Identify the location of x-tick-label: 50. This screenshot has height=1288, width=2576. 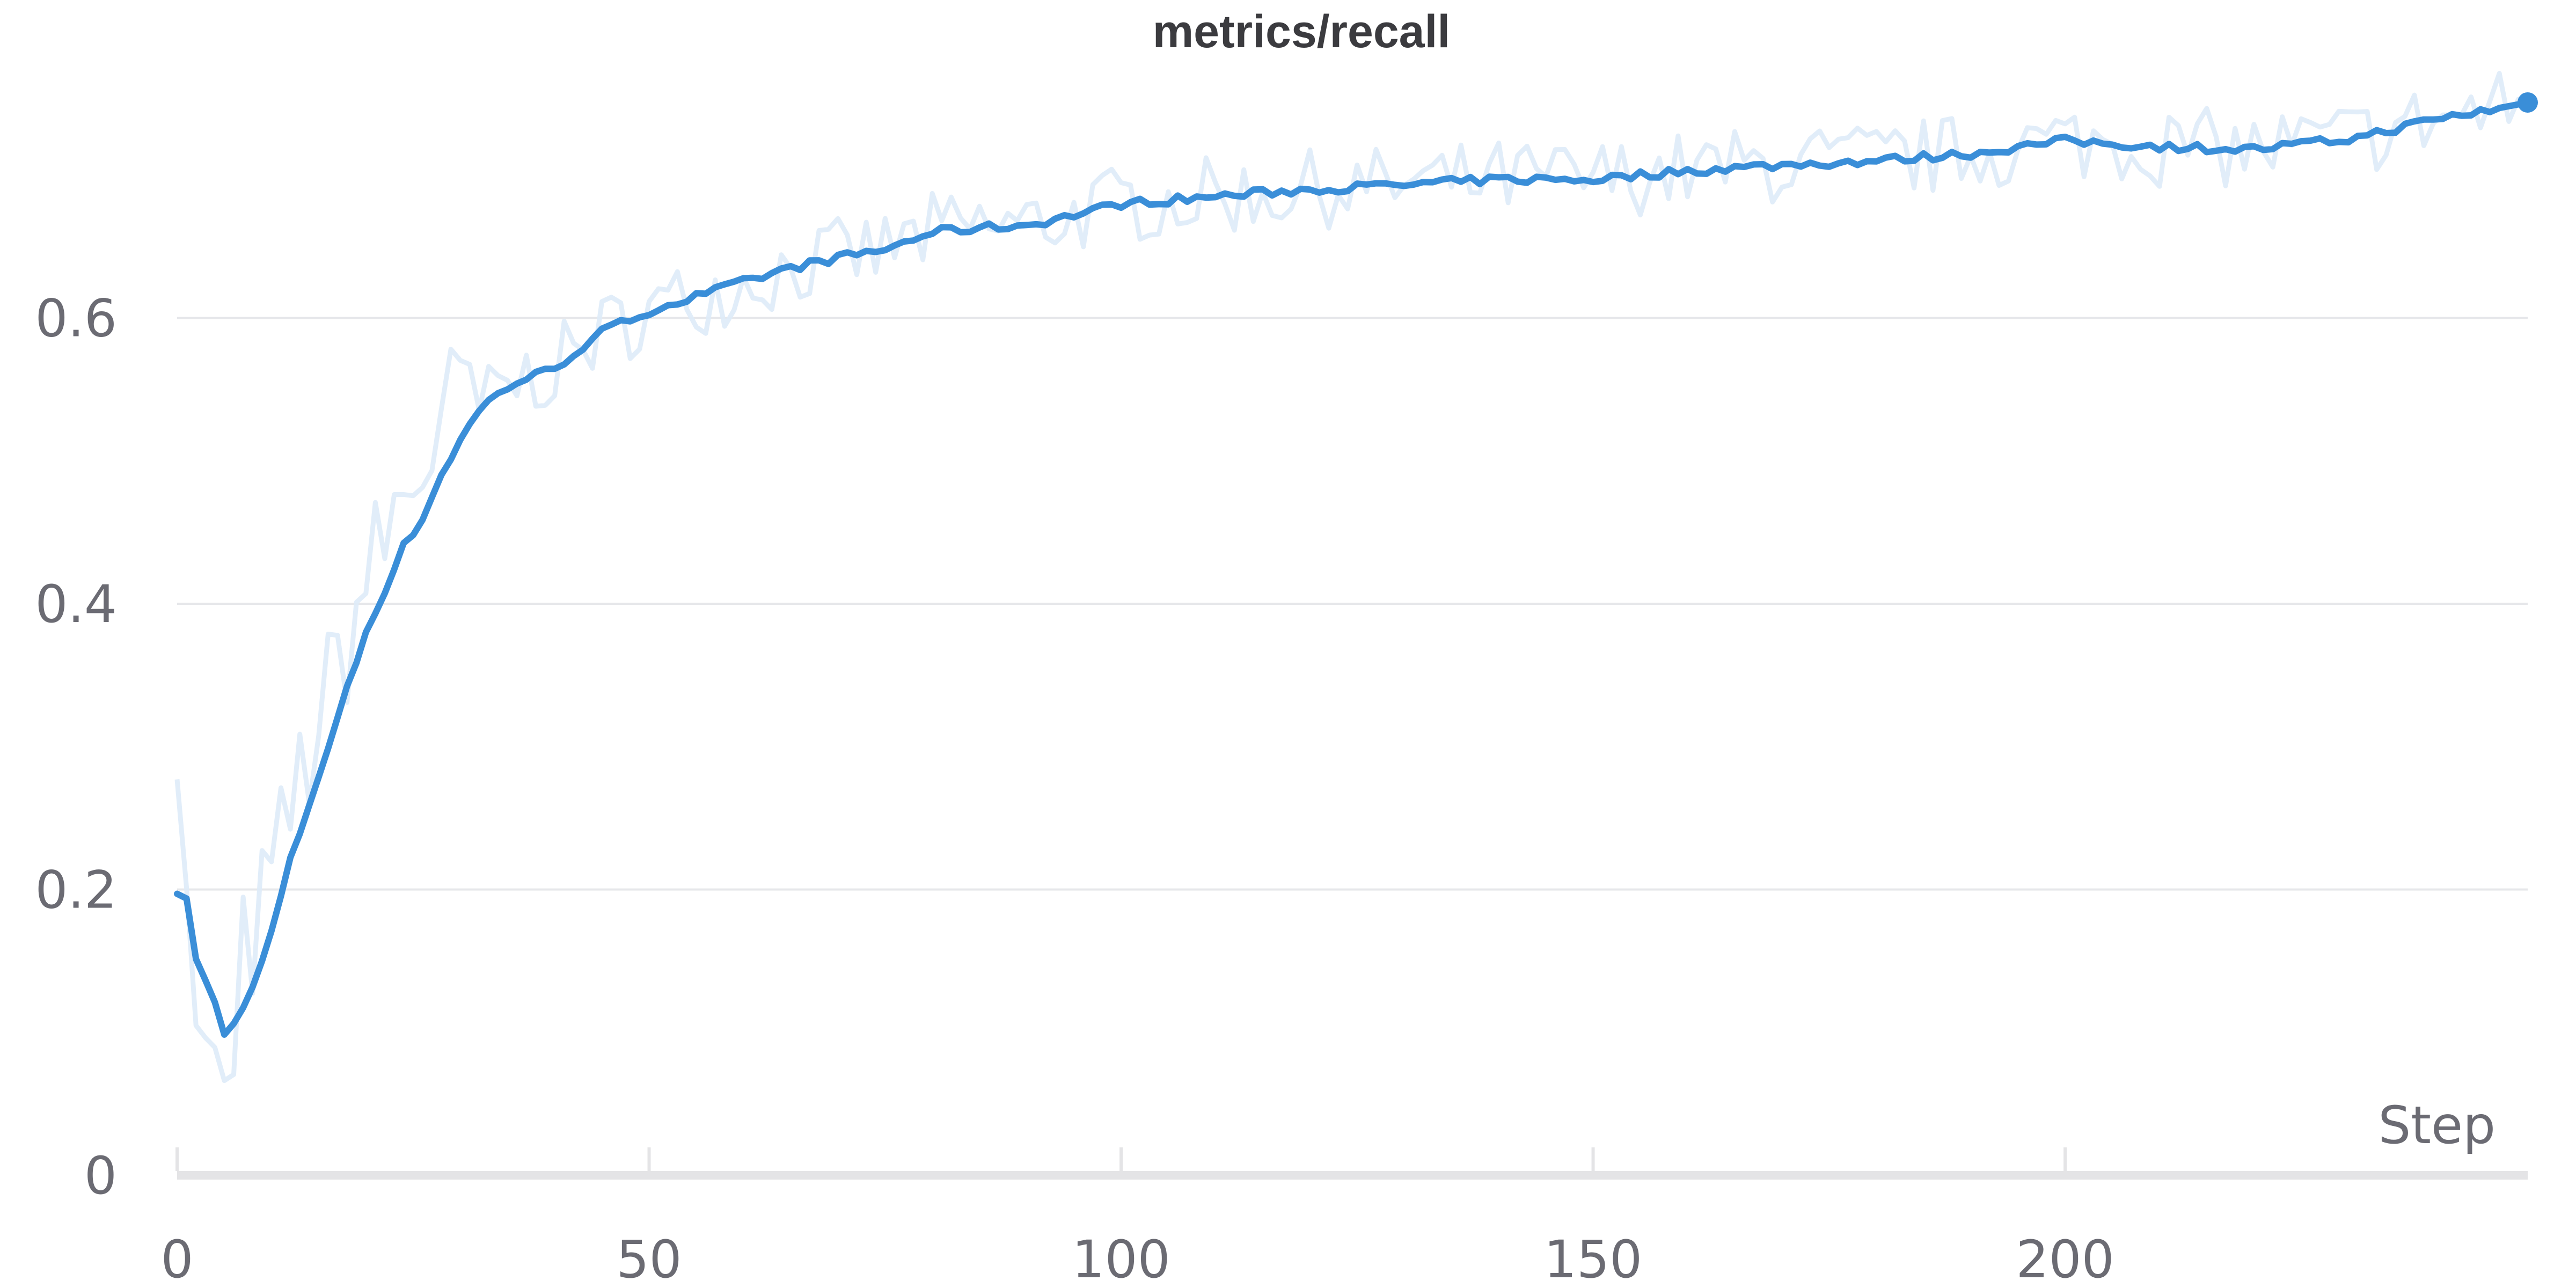
(649, 1259).